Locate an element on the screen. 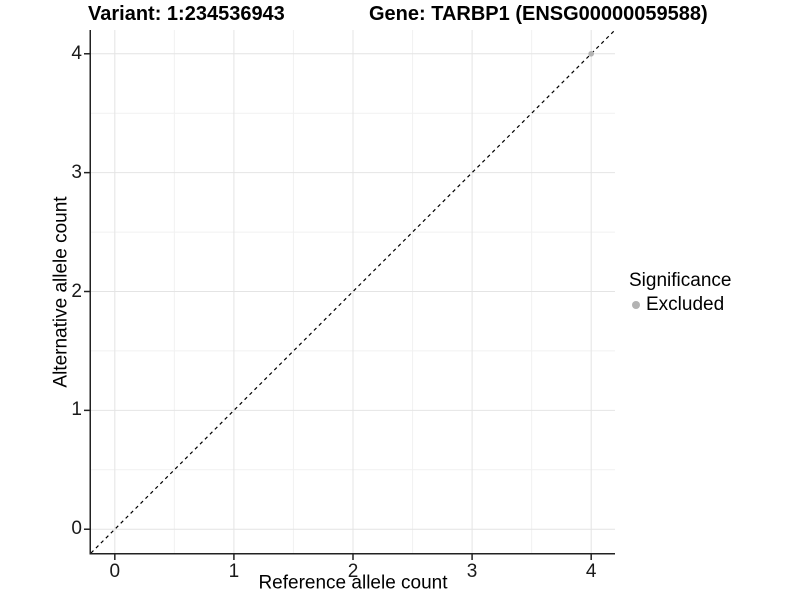 The height and width of the screenshot is (600, 800). y-tick-label: 3 is located at coordinates (76, 172).